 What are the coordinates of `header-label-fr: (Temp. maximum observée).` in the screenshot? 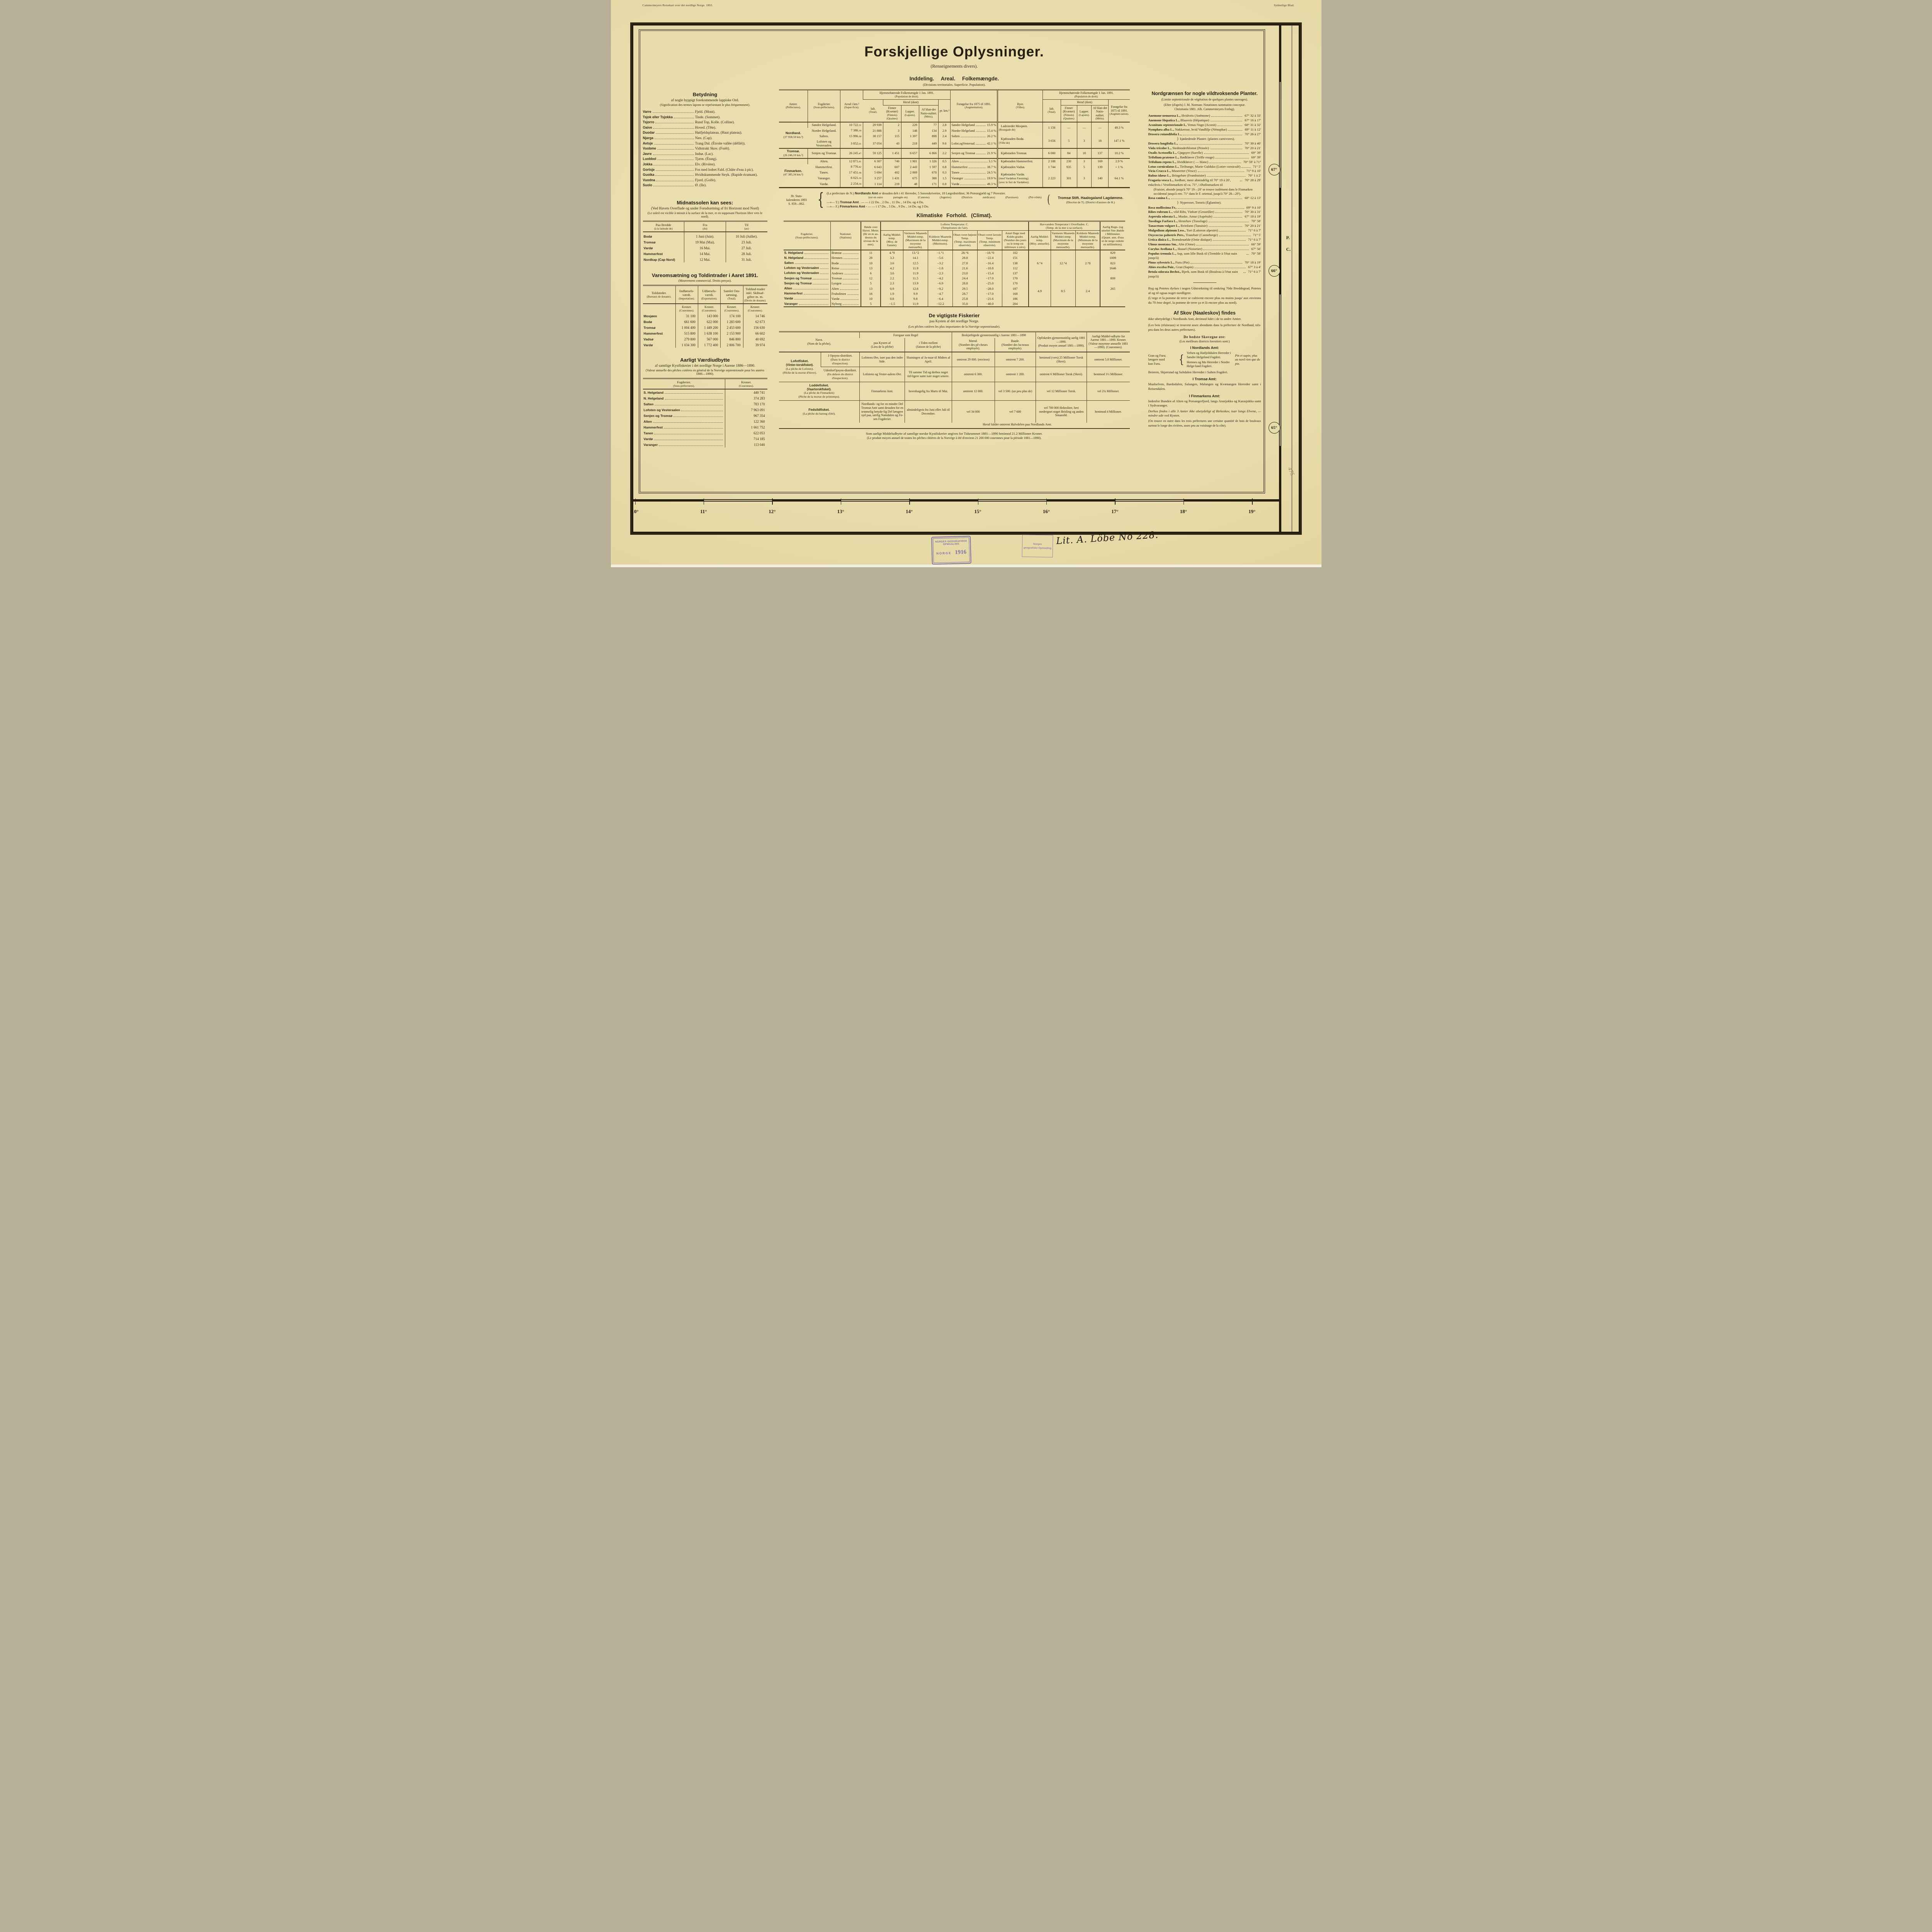 It's located at (965, 244).